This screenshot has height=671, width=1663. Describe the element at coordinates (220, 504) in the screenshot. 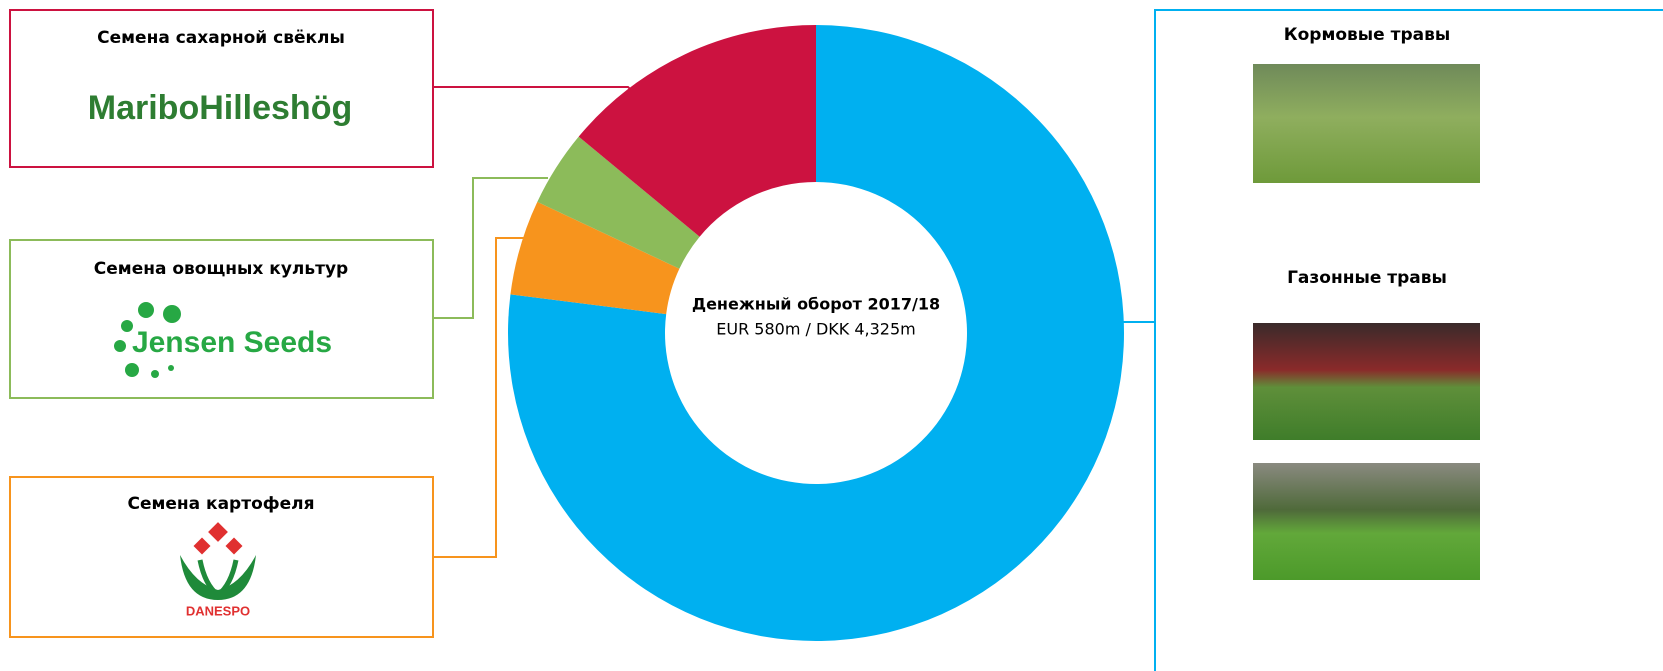

I see `box-title: Семена картофеля` at that location.